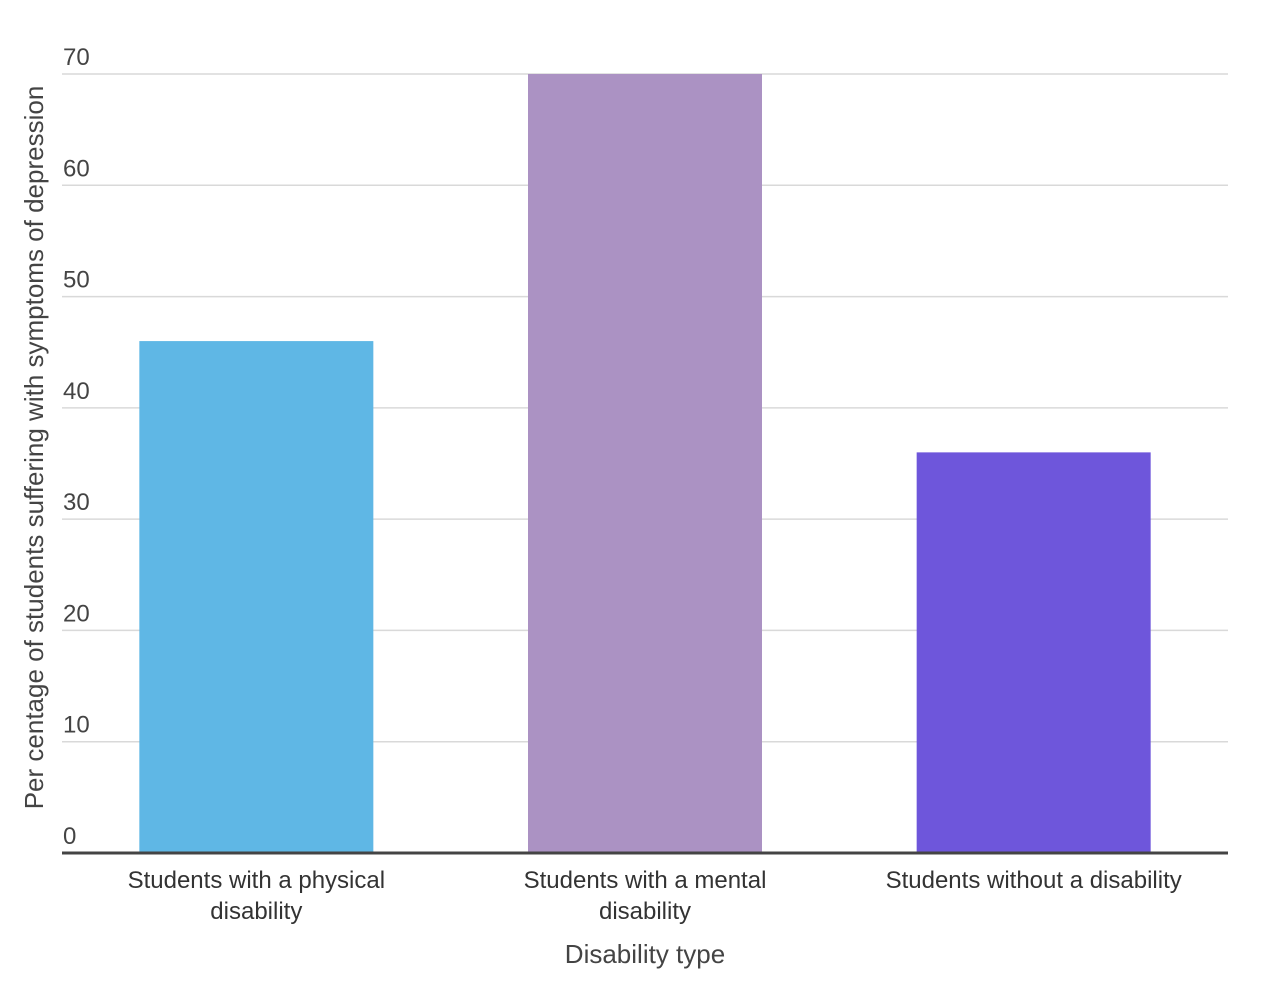  I want to click on x-axis-title: Disability type, so click(645, 954).